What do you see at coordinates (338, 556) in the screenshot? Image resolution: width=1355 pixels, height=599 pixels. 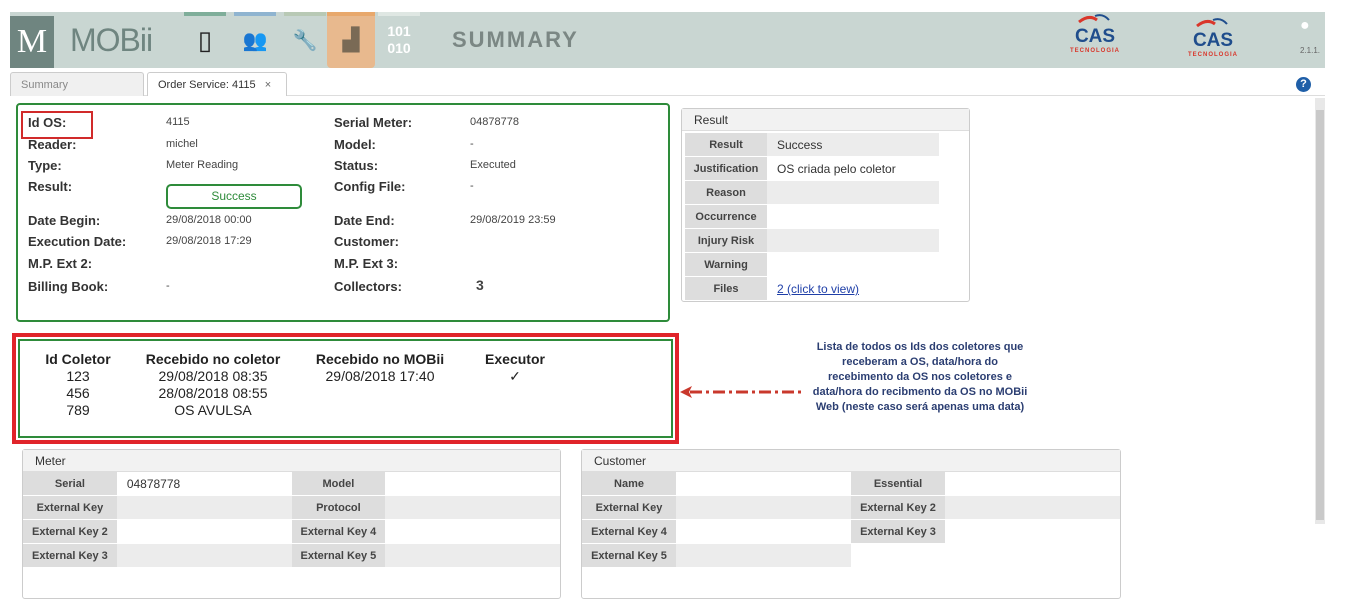 I see `meter-key: External Key 5` at bounding box center [338, 556].